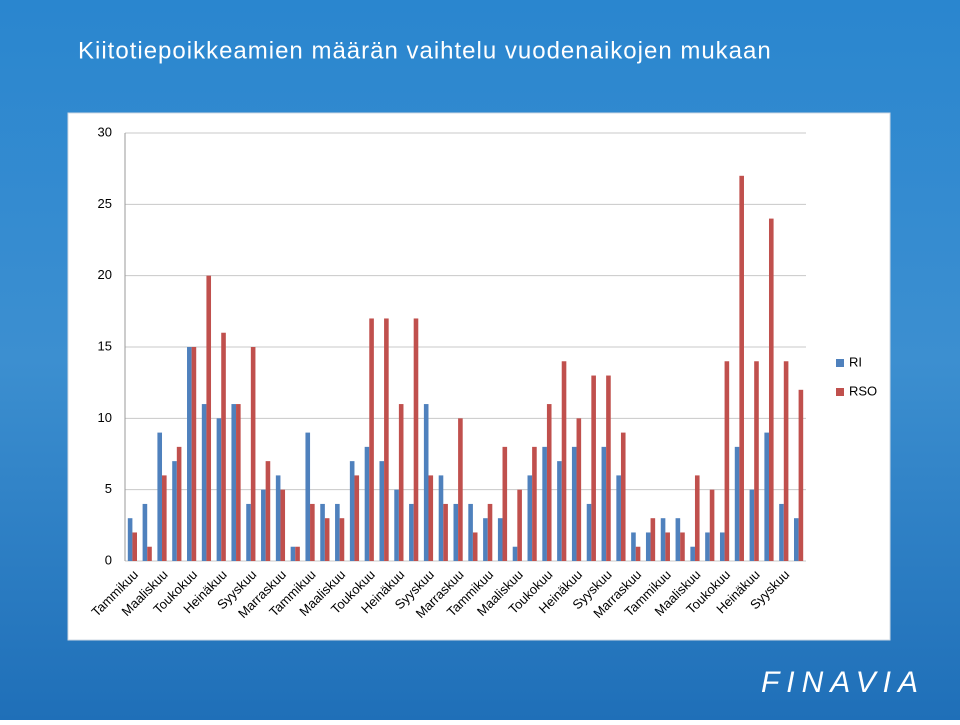 The height and width of the screenshot is (725, 960). Describe the element at coordinates (855, 361) in the screenshot. I see `legend-label: RI` at that location.